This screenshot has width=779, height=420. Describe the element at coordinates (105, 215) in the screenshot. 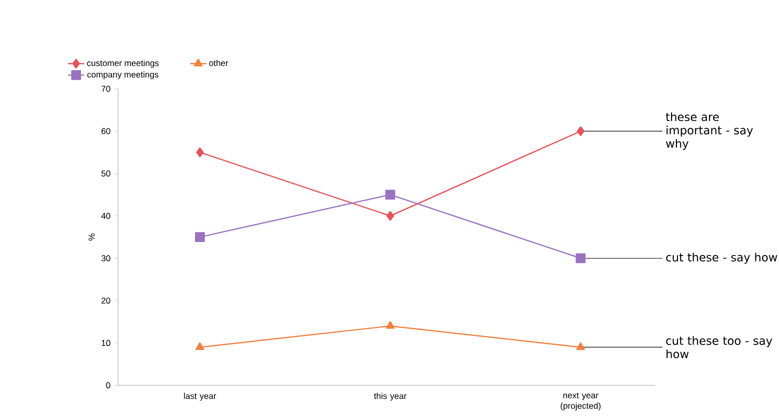

I see `y-tick-label: 40` at that location.